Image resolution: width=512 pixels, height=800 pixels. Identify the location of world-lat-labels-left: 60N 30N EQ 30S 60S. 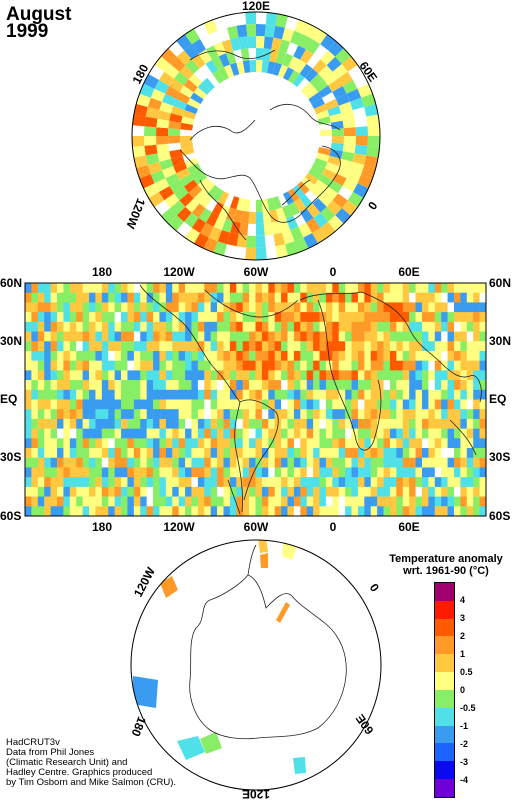
(11, 399).